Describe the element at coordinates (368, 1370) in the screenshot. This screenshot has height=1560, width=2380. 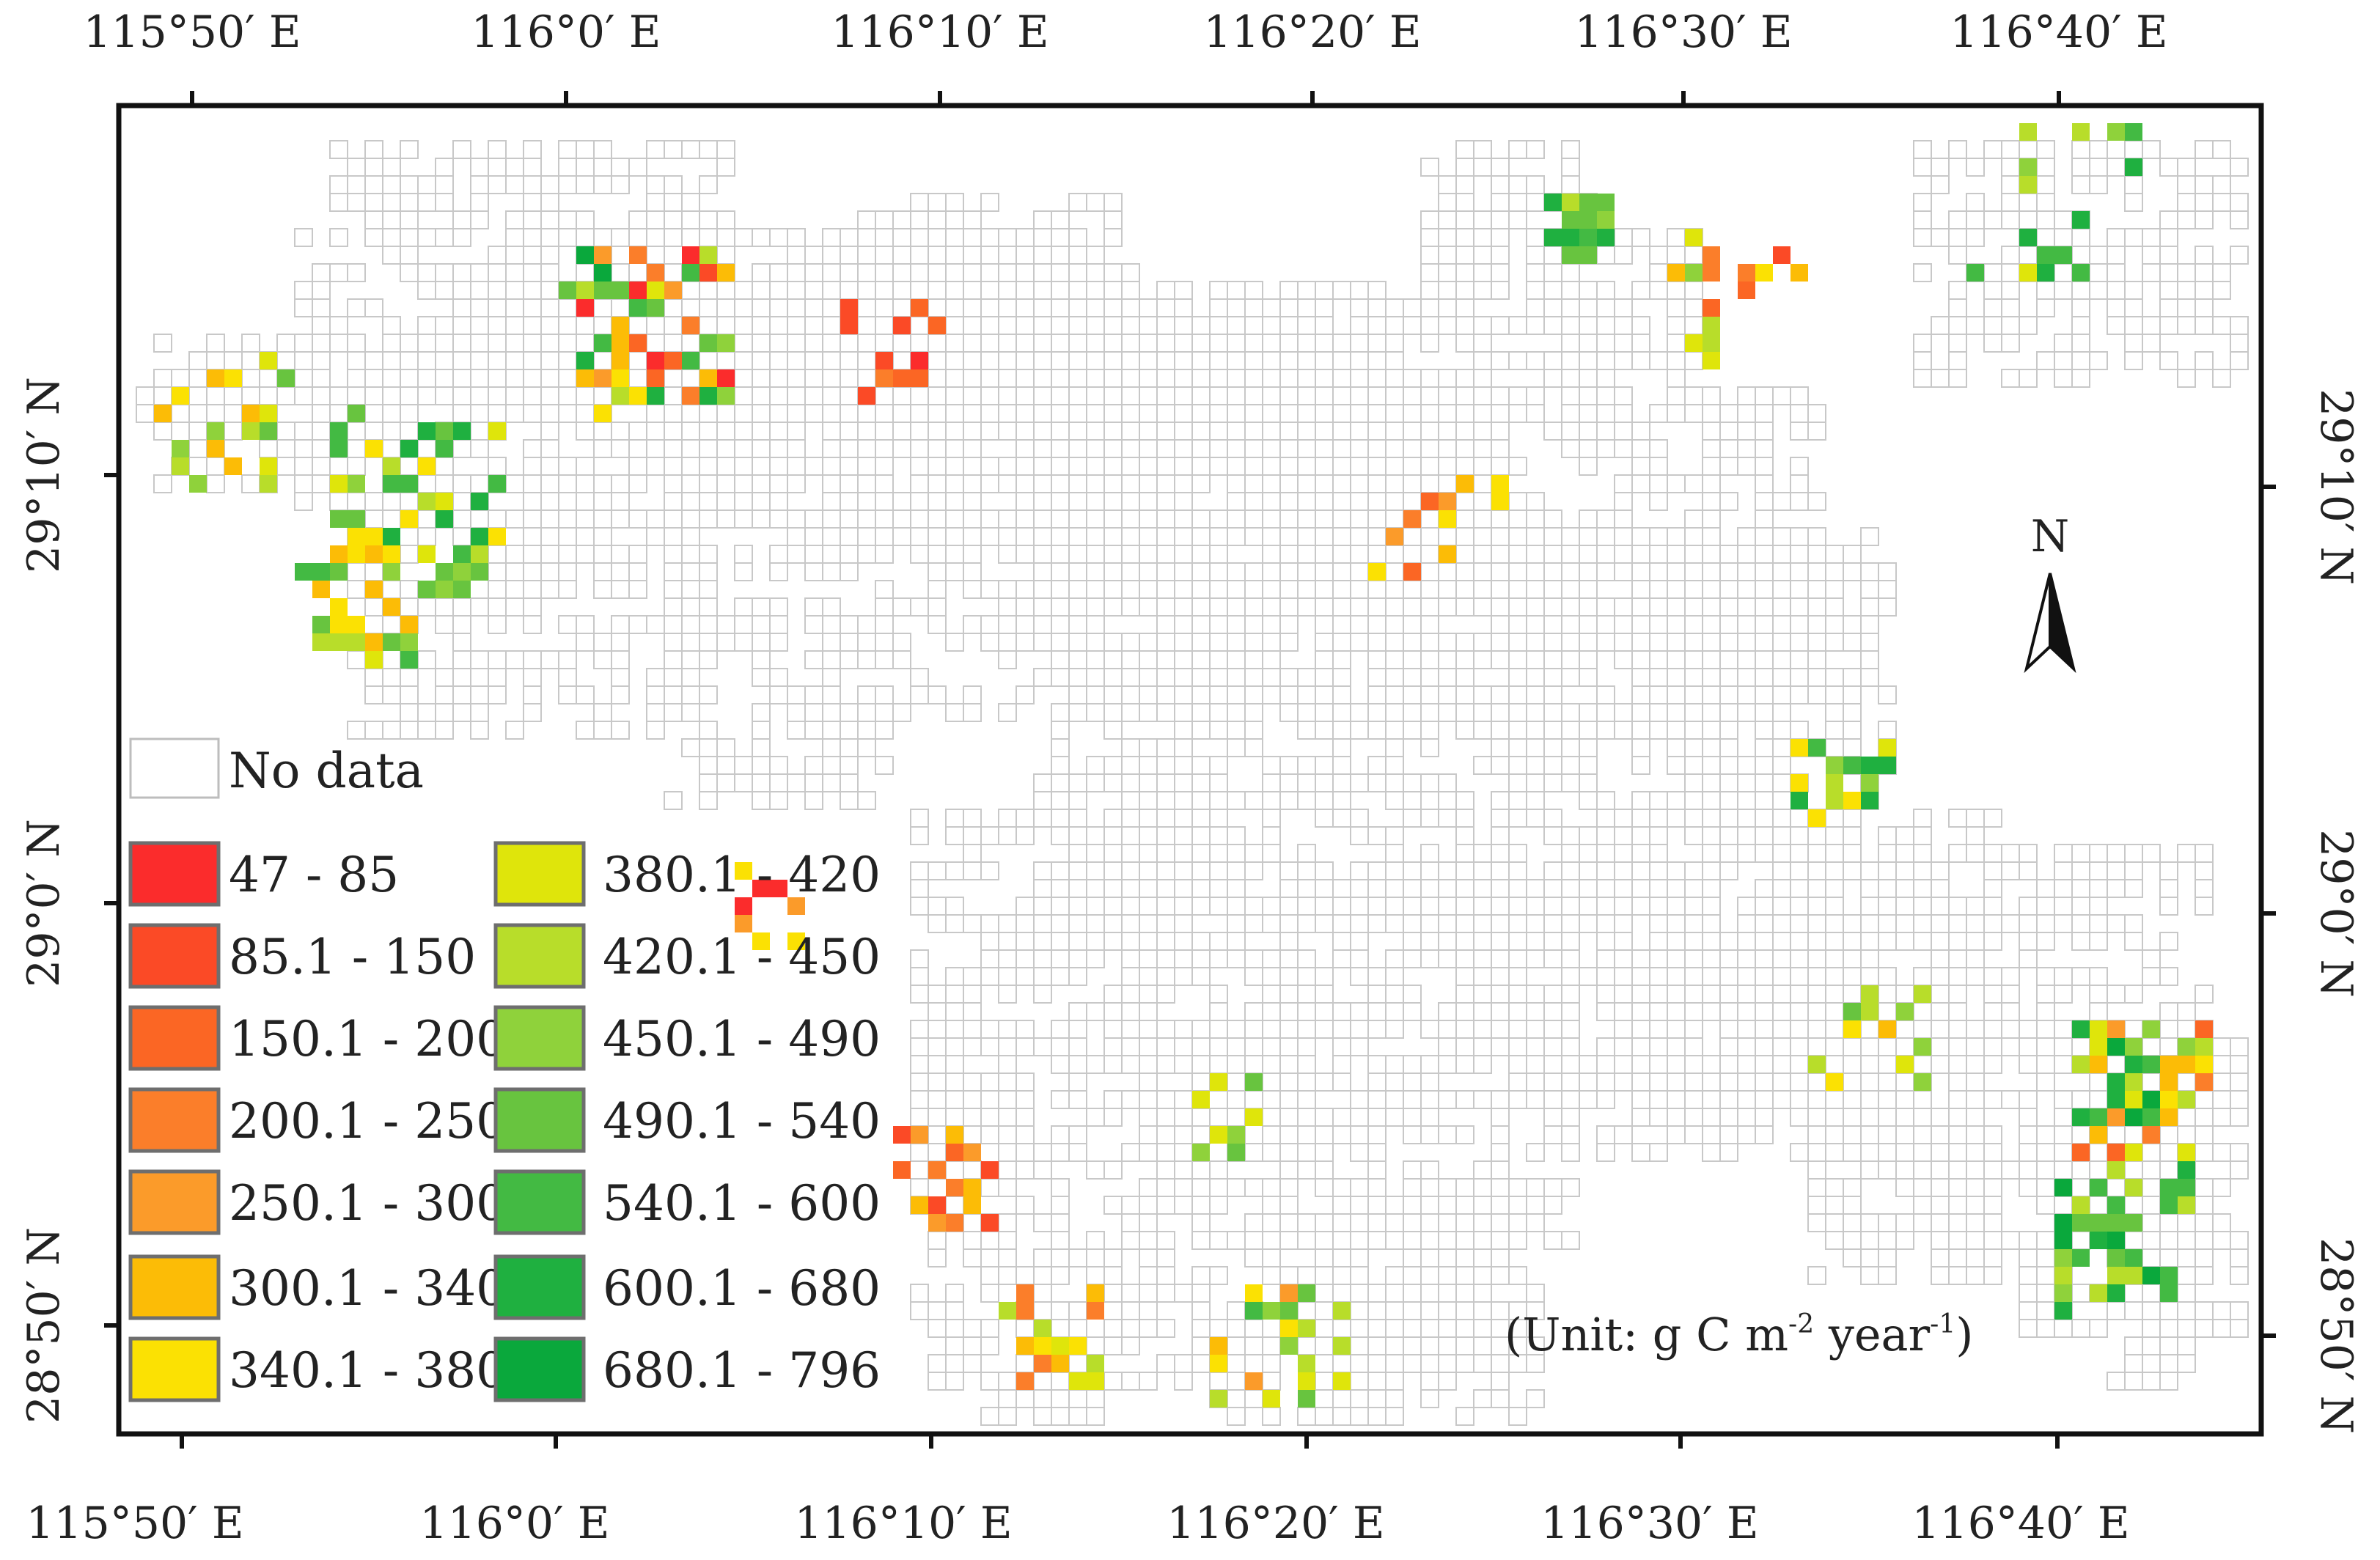
I see `legend-label: 340.1 - 380` at that location.